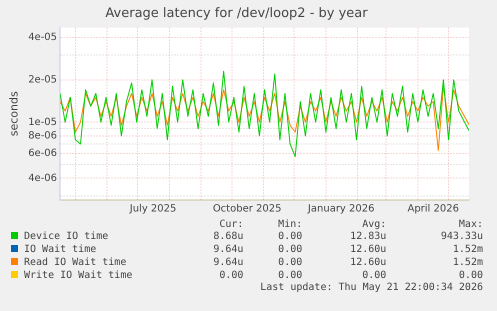  I want to click on text: Last update: Thu May 21 22:00:34 2026, so click(371, 287).